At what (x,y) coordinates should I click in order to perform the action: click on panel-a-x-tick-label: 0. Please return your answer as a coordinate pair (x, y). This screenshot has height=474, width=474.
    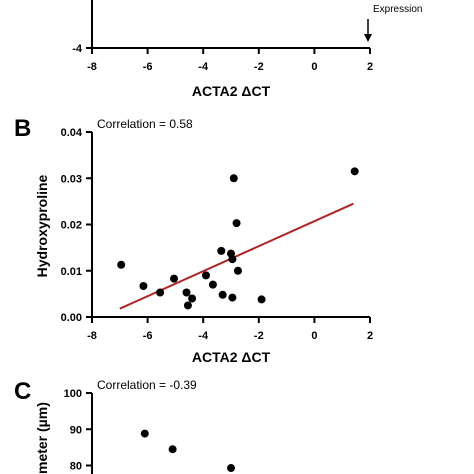
    Looking at the image, I should click on (314, 67).